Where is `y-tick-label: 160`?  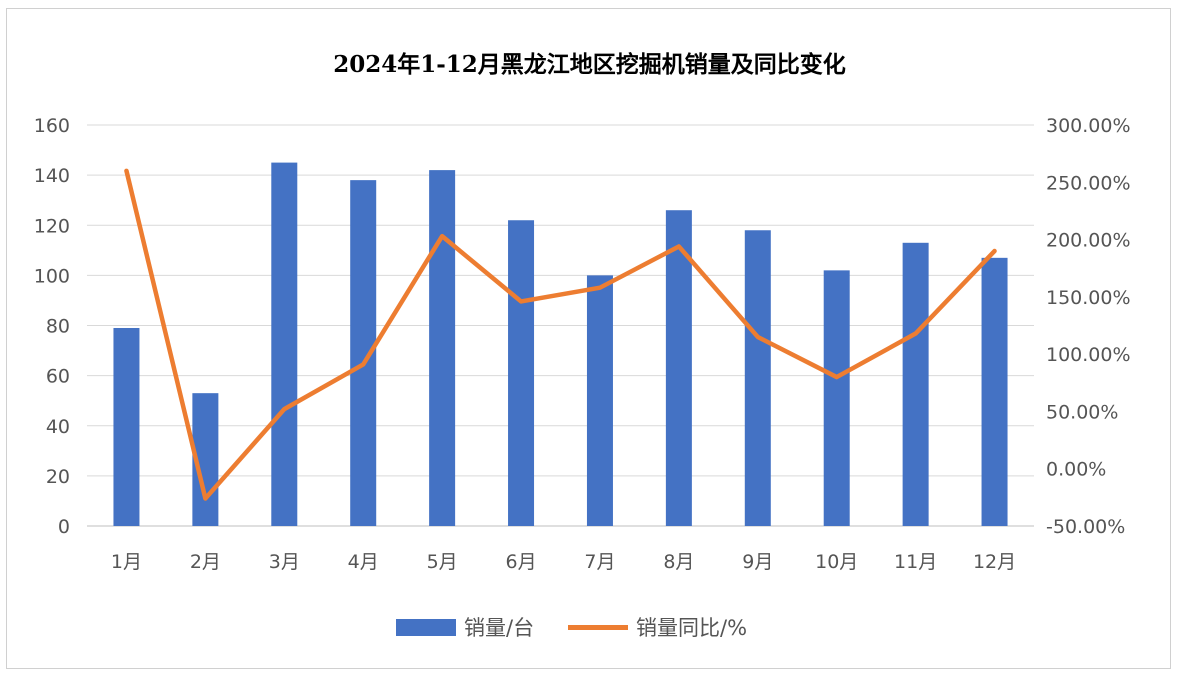
y-tick-label: 160 is located at coordinates (52, 126).